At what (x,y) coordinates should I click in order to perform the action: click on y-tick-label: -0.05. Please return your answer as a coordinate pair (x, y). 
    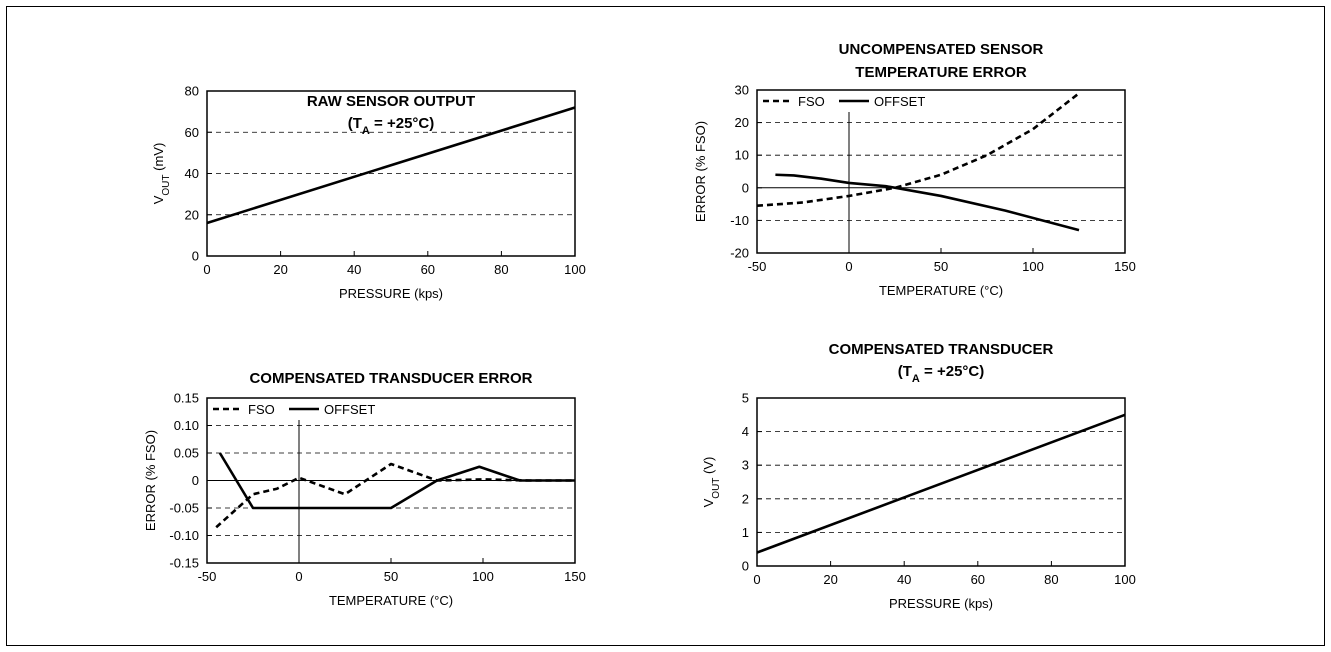
    Looking at the image, I should click on (184, 508).